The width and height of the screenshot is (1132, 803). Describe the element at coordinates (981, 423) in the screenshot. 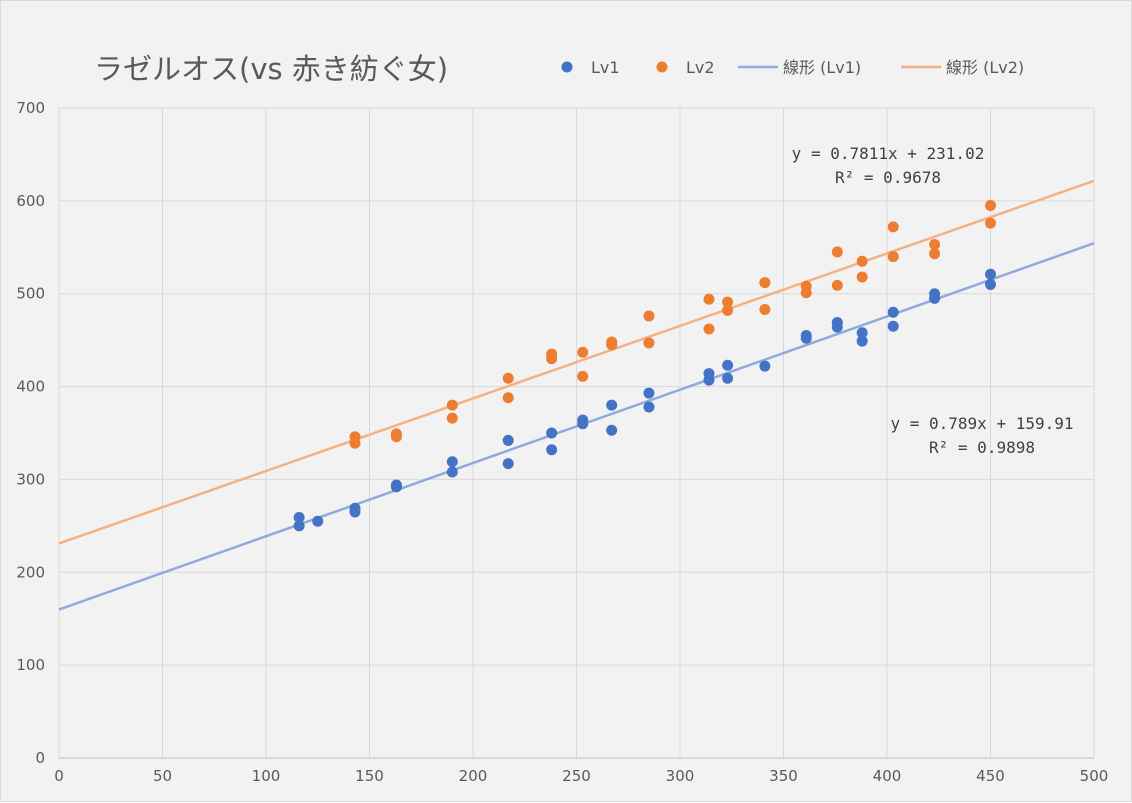

I see `equation-lv1: y = 0.789x + 159.91` at that location.